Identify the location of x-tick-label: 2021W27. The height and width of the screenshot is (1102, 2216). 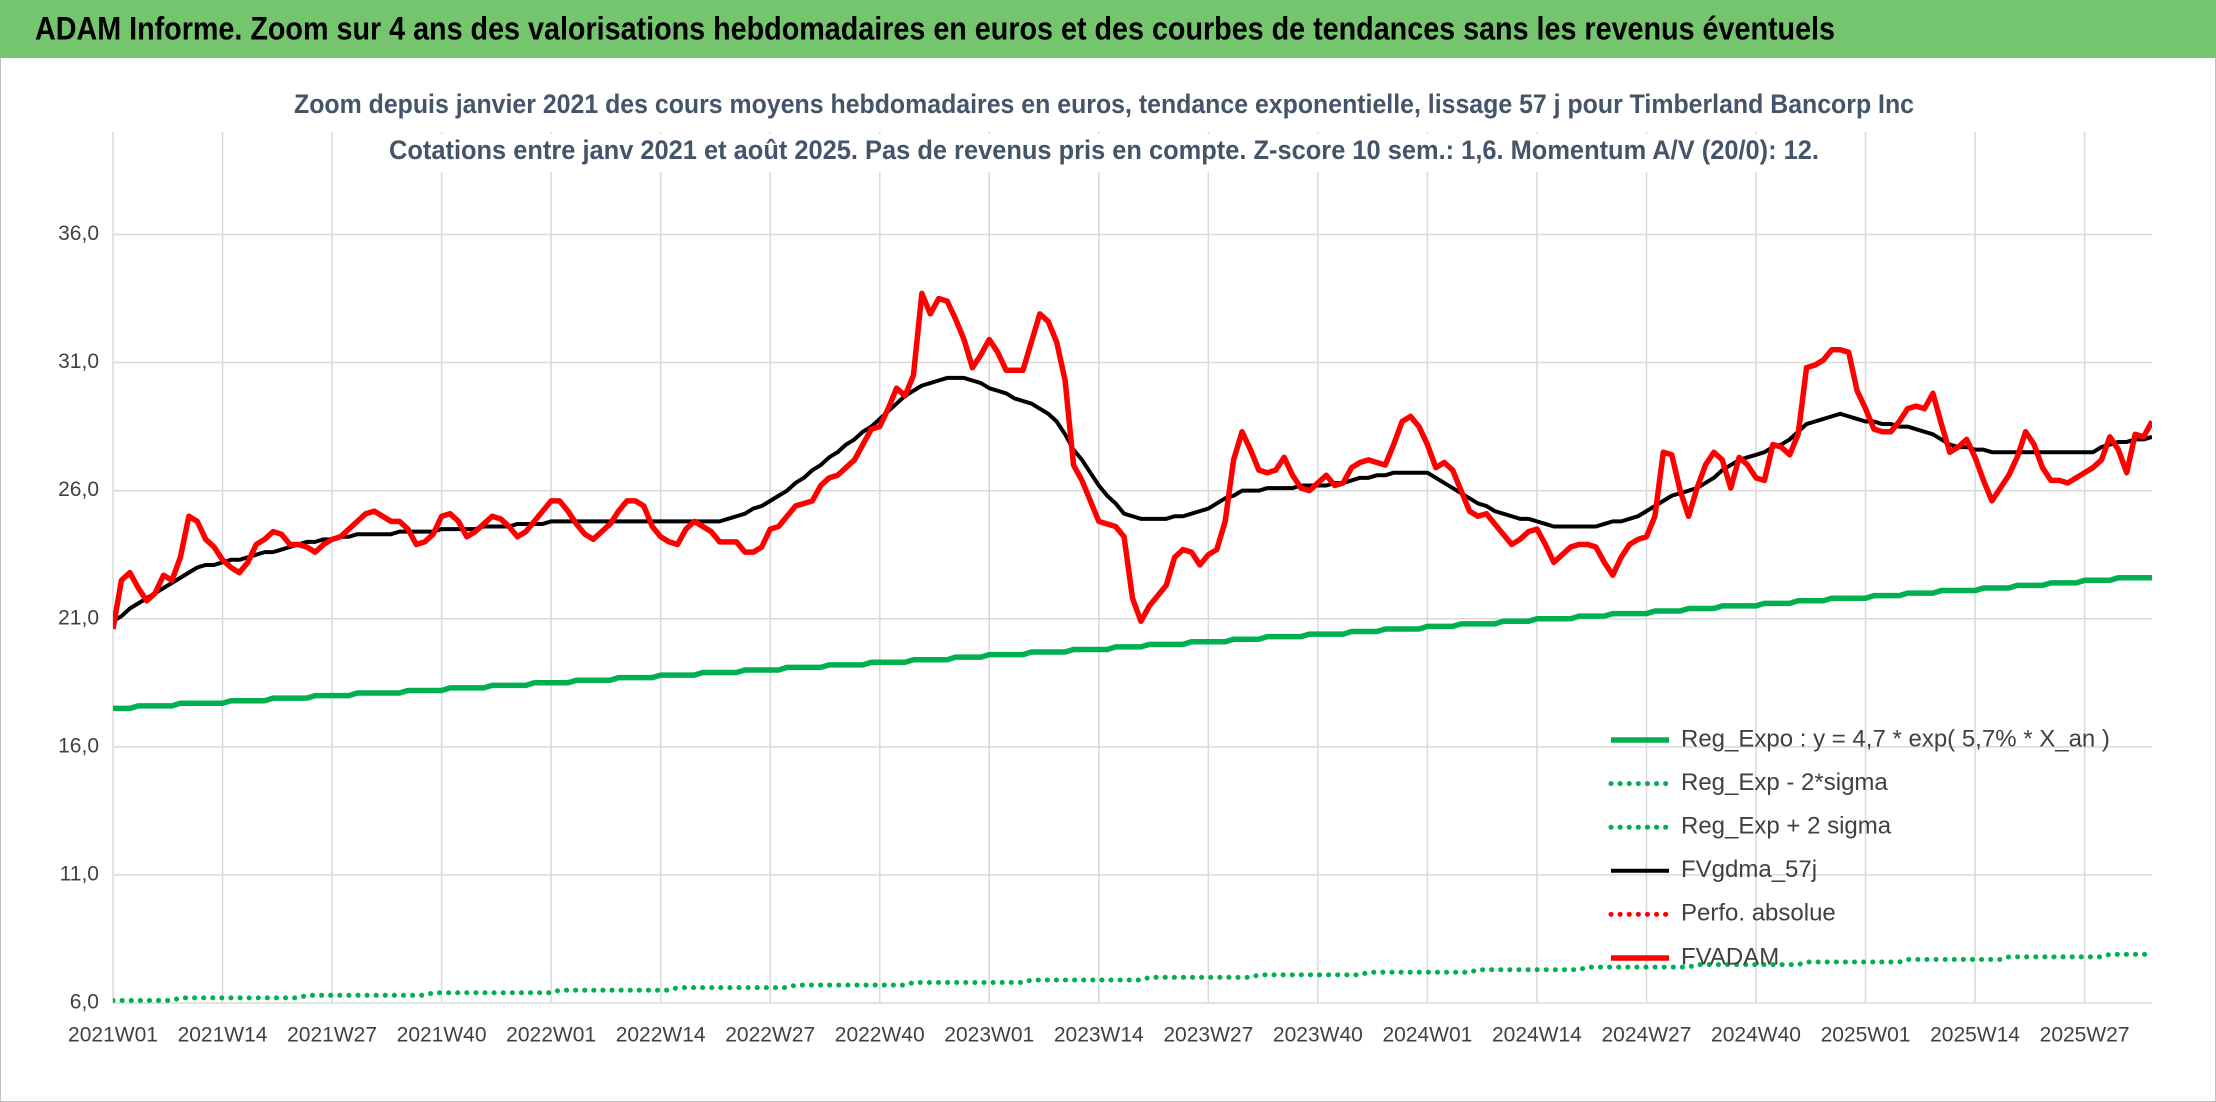
(332, 1035).